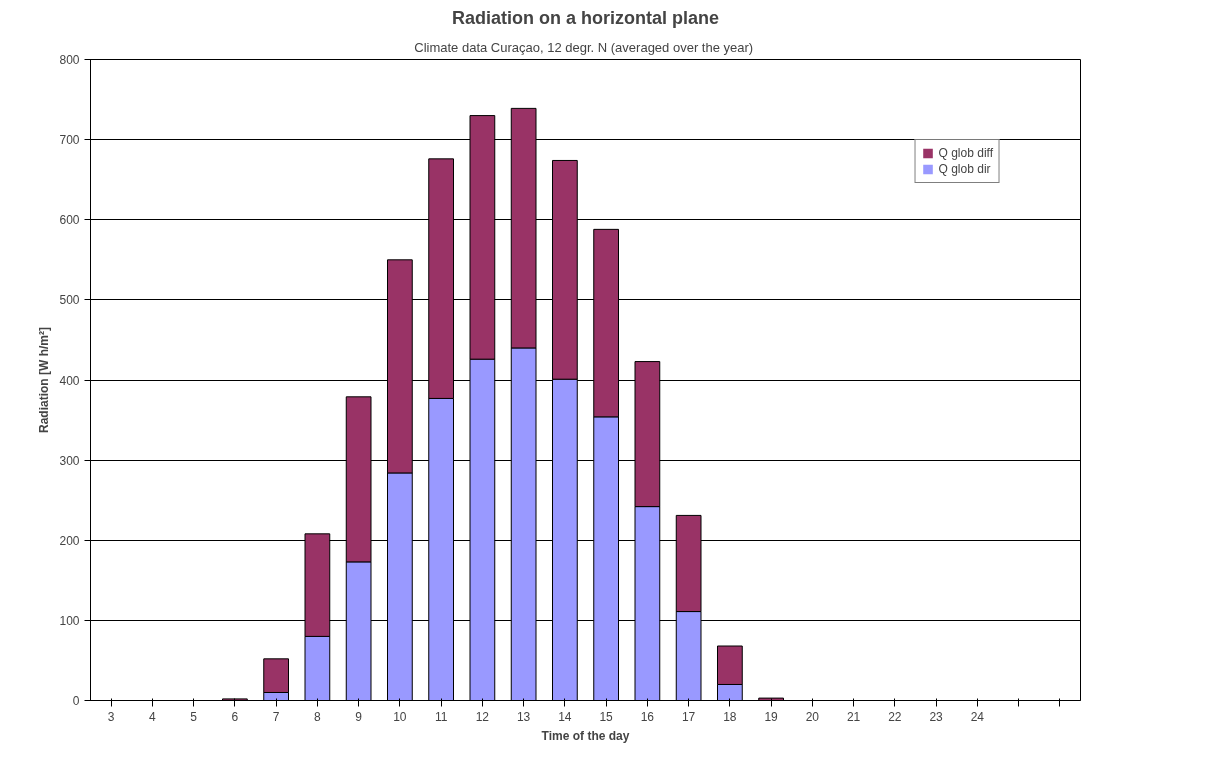 Image resolution: width=1209 pixels, height=758 pixels. I want to click on x-tick-label: 16, so click(647, 716).